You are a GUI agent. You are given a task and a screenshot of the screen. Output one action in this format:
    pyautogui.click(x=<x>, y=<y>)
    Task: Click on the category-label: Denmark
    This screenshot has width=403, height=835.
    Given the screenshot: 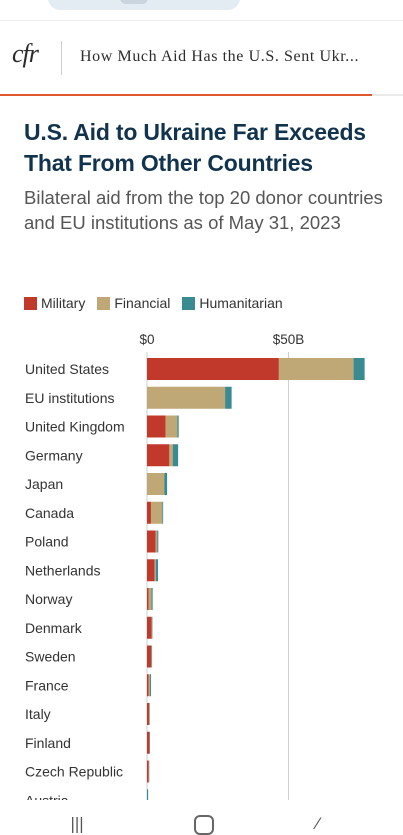 What is the action you would take?
    pyautogui.click(x=54, y=628)
    